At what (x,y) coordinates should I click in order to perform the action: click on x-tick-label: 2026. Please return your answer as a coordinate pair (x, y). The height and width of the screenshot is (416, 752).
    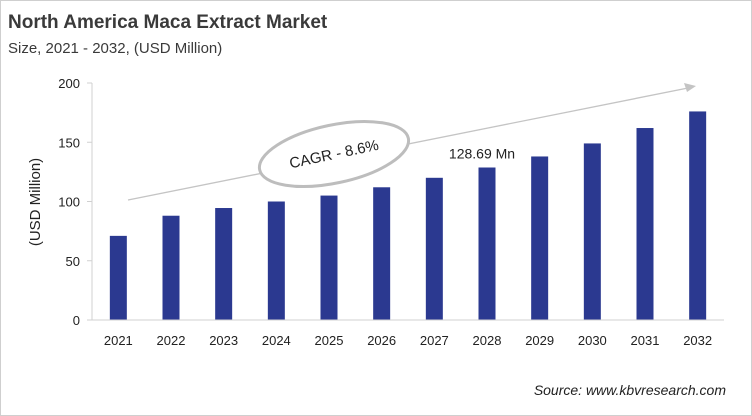
    Looking at the image, I should click on (381, 340).